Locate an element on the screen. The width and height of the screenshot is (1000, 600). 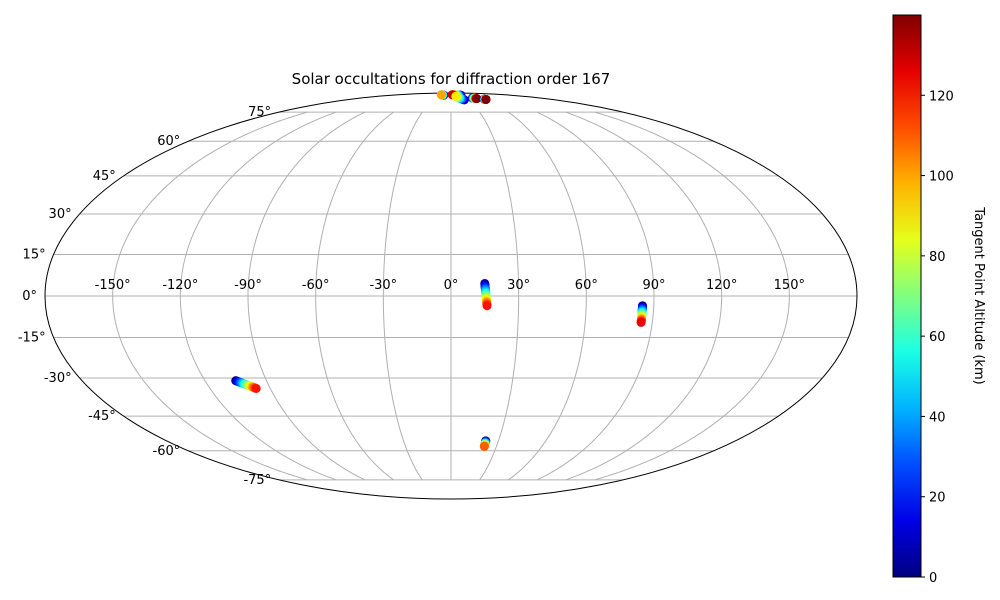
y-tick-label: -15° is located at coordinates (32, 338).